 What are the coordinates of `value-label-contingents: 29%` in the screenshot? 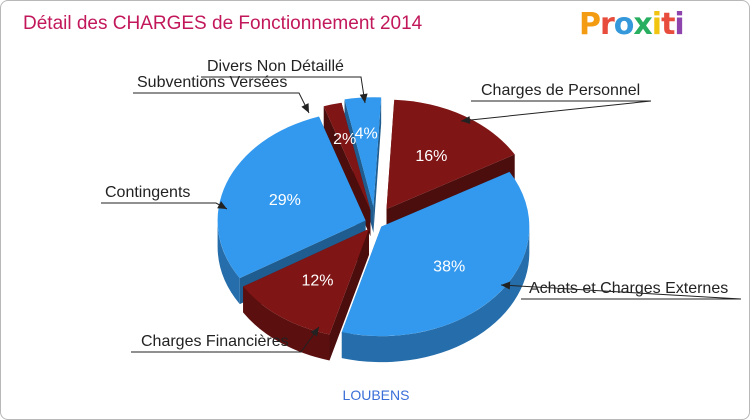 It's located at (285, 200).